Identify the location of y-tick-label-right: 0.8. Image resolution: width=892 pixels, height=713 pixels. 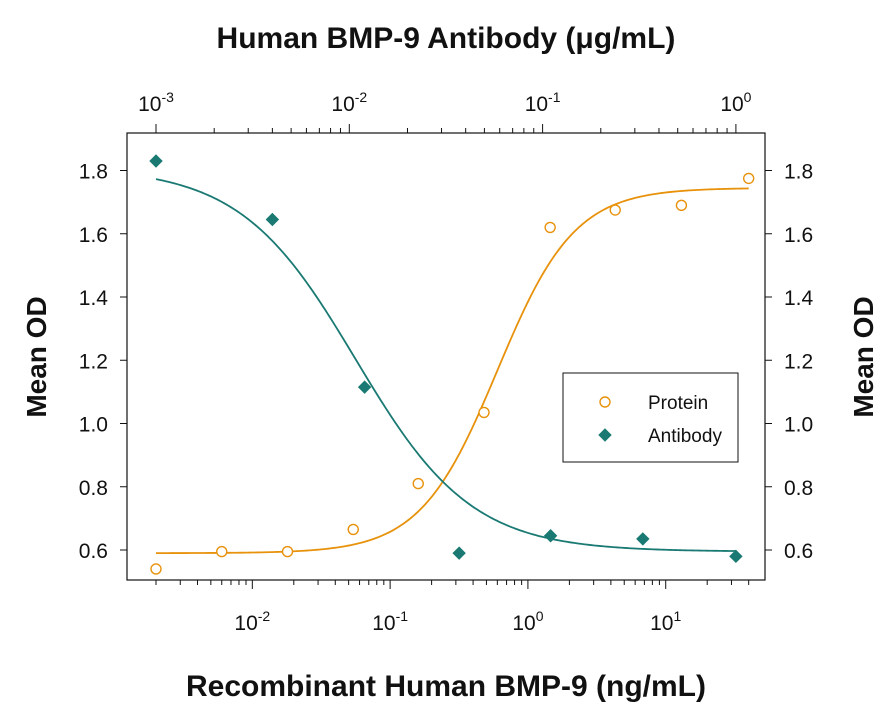
(798, 488).